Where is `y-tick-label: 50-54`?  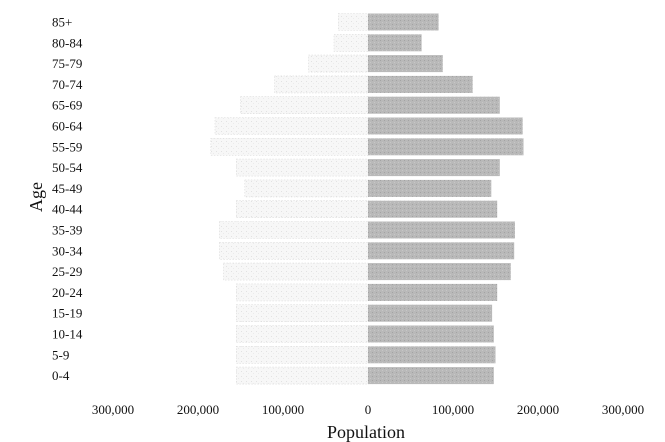 y-tick-label: 50-54 is located at coordinates (67, 167).